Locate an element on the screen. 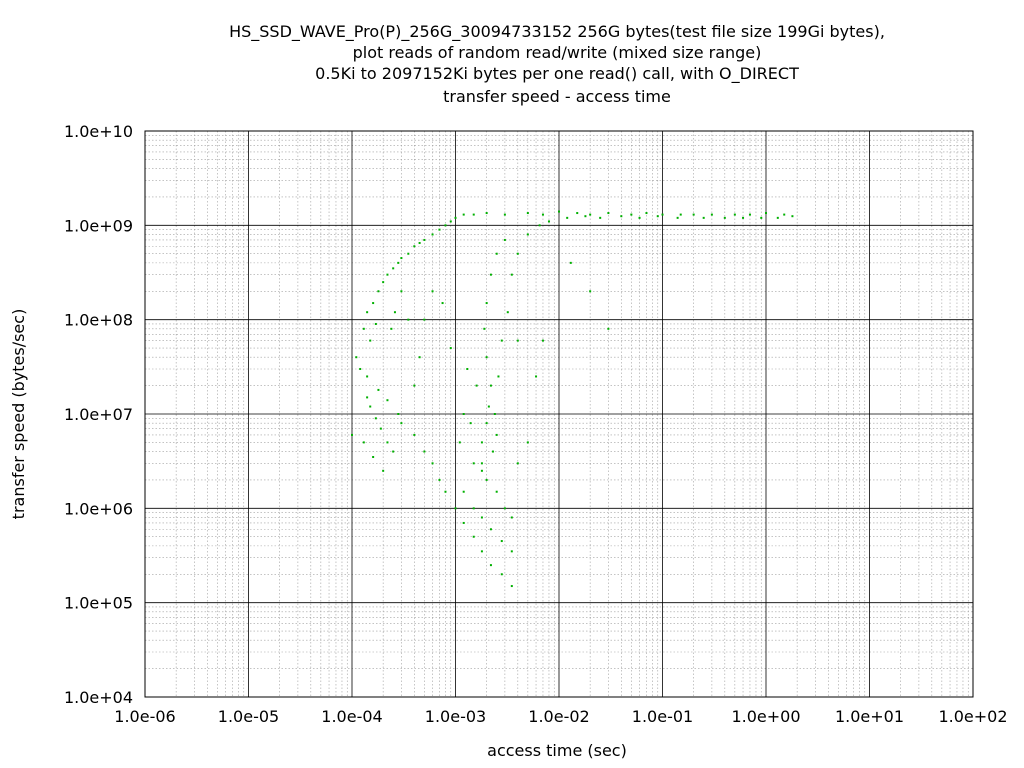  y-tick-label: 1.0e+10 is located at coordinates (98, 131).